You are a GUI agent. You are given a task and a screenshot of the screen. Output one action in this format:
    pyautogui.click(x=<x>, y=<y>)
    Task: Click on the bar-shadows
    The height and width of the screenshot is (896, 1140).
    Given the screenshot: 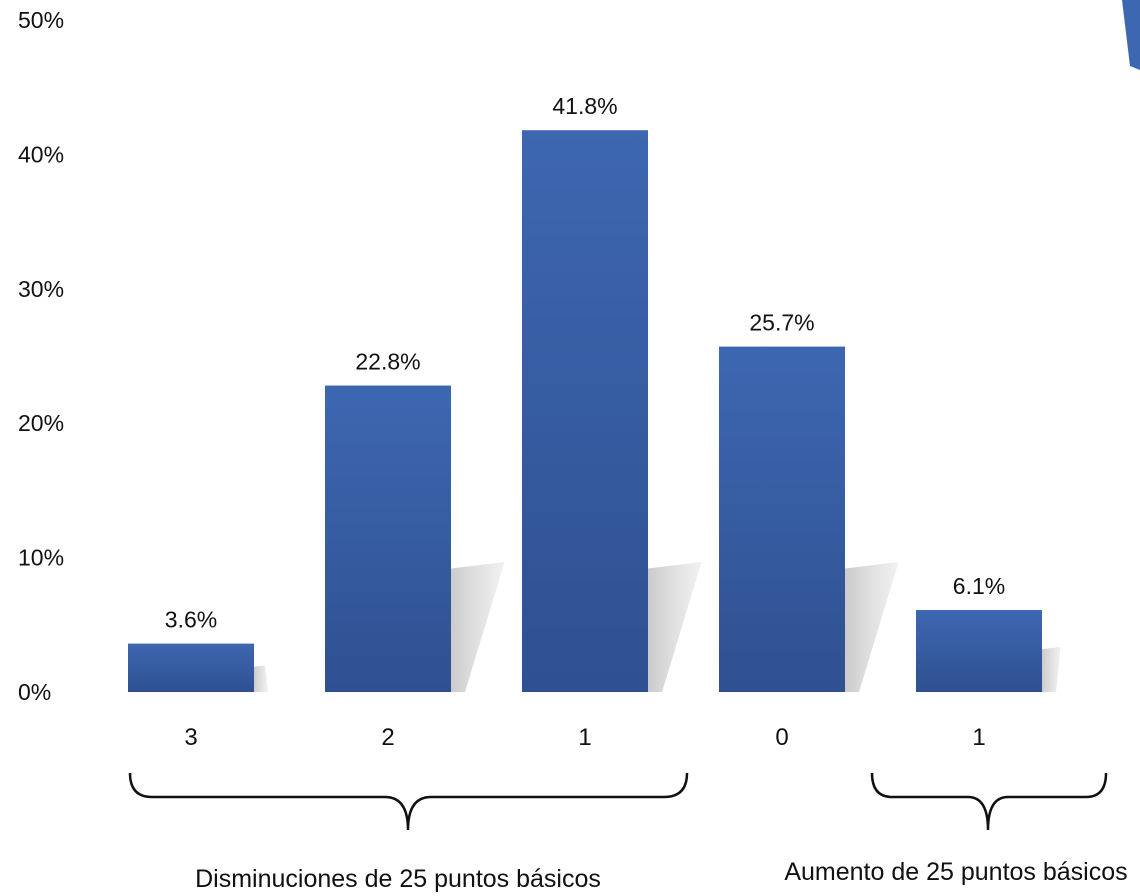 What is the action you would take?
    pyautogui.click(x=657, y=627)
    